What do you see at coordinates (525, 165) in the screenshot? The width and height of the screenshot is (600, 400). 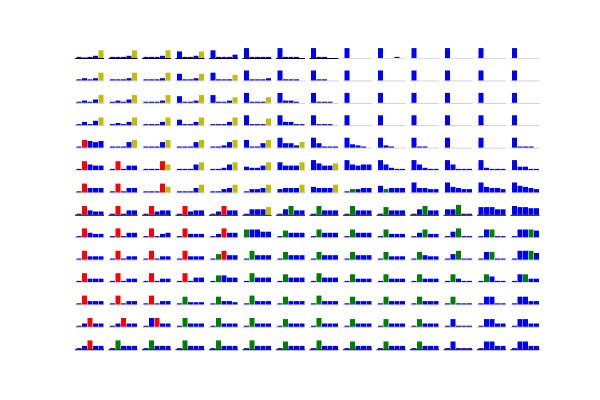 I see `subplot-r6-c14` at bounding box center [525, 165].